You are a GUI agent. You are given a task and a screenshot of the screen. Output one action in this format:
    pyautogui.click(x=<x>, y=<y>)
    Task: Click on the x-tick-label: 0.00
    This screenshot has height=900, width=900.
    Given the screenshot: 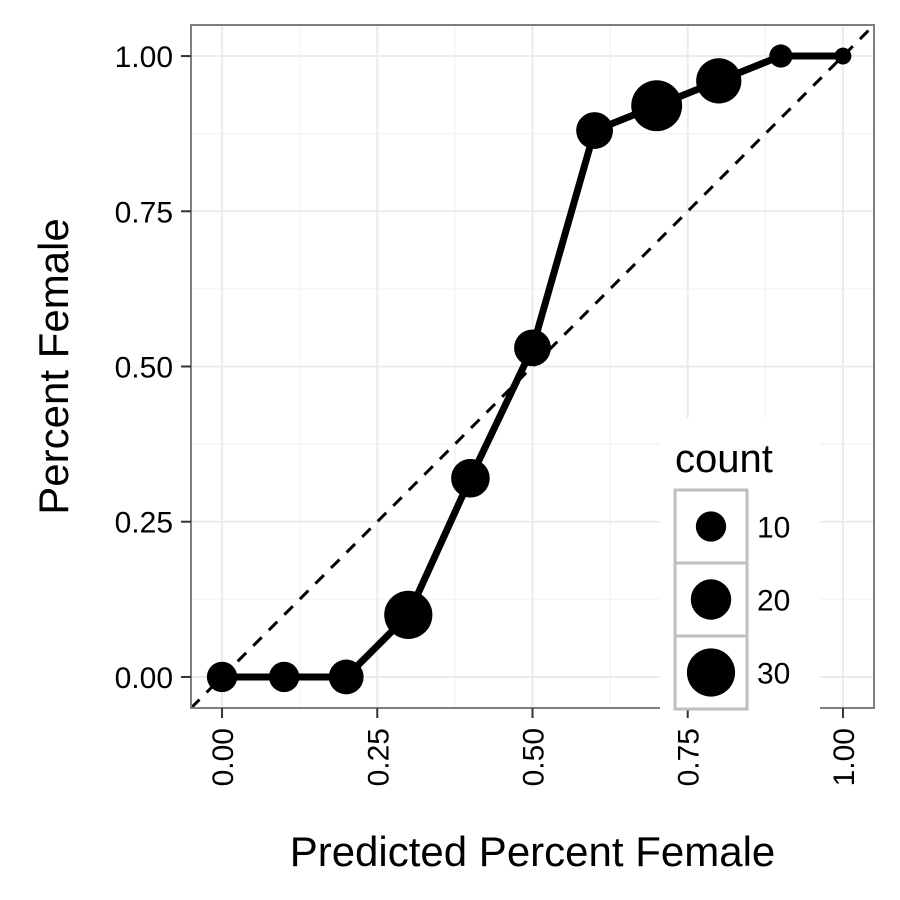 What is the action you would take?
    pyautogui.click(x=223, y=757)
    